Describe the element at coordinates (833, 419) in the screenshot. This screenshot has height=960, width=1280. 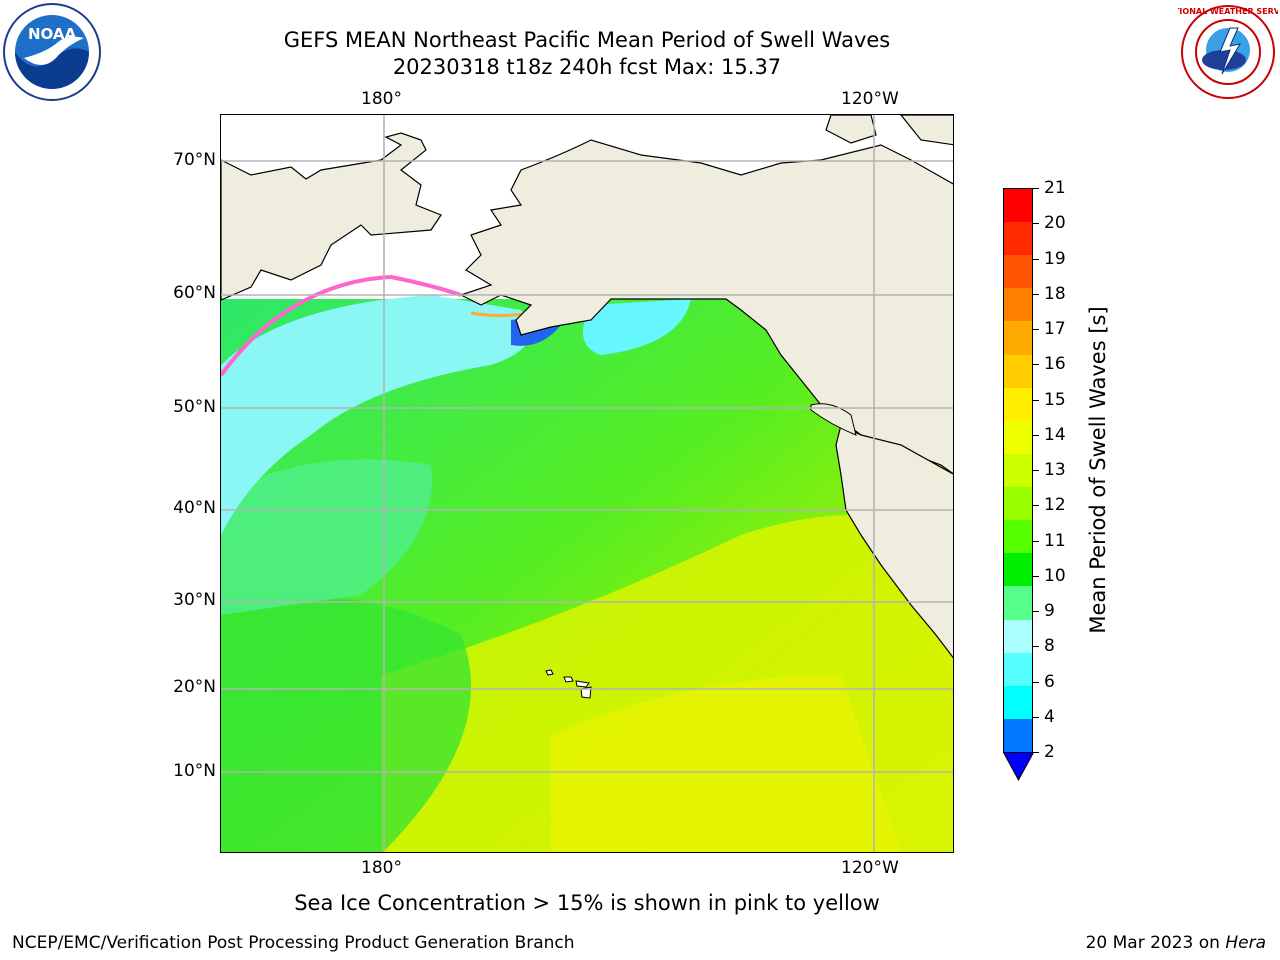
I see `land-vancouver-island` at that location.